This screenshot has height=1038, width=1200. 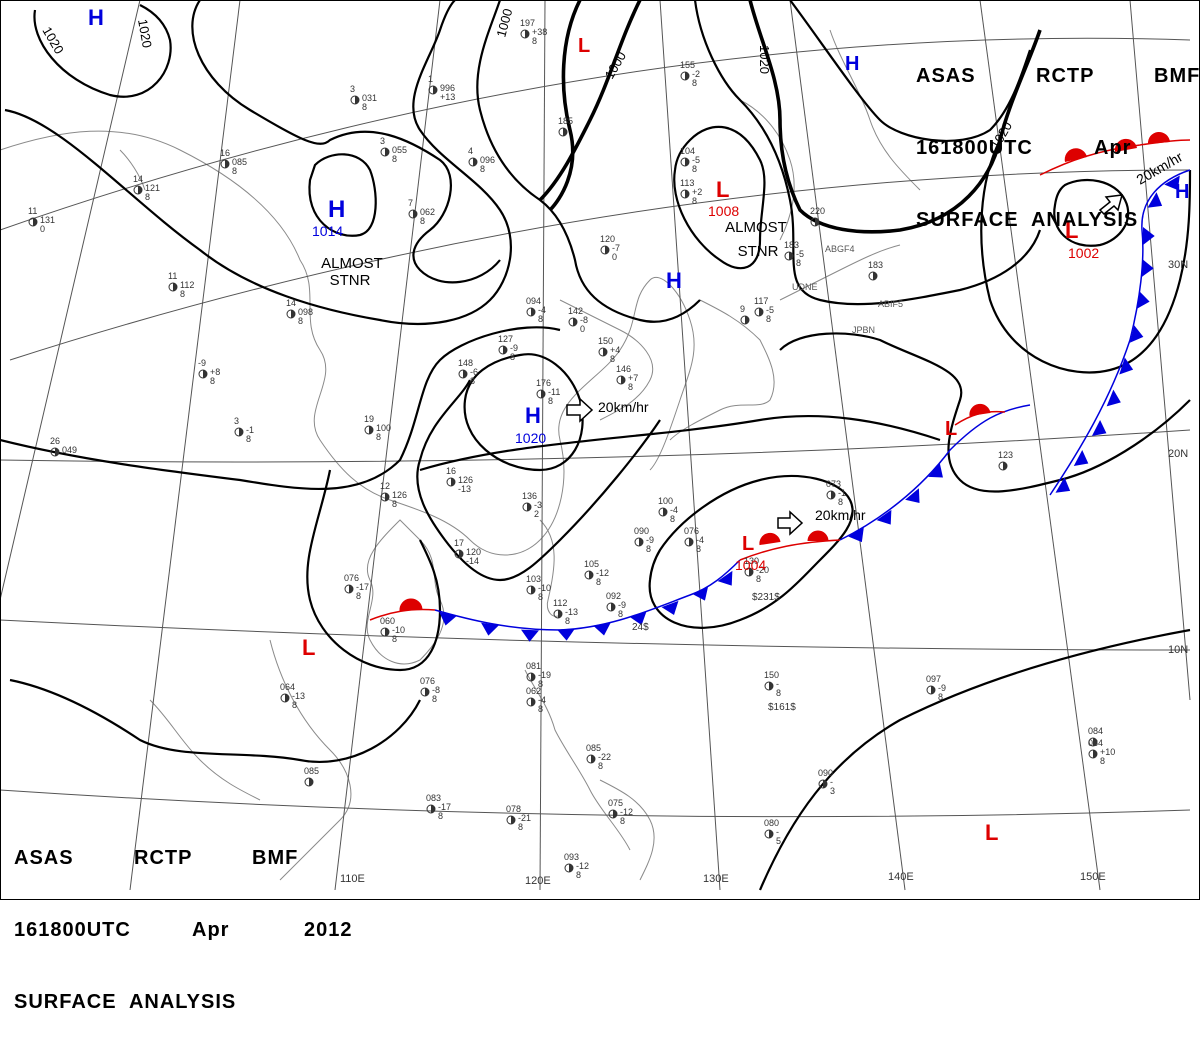 What do you see at coordinates (565, 121) in the screenshot?
I see `observation-plot: 185` at bounding box center [565, 121].